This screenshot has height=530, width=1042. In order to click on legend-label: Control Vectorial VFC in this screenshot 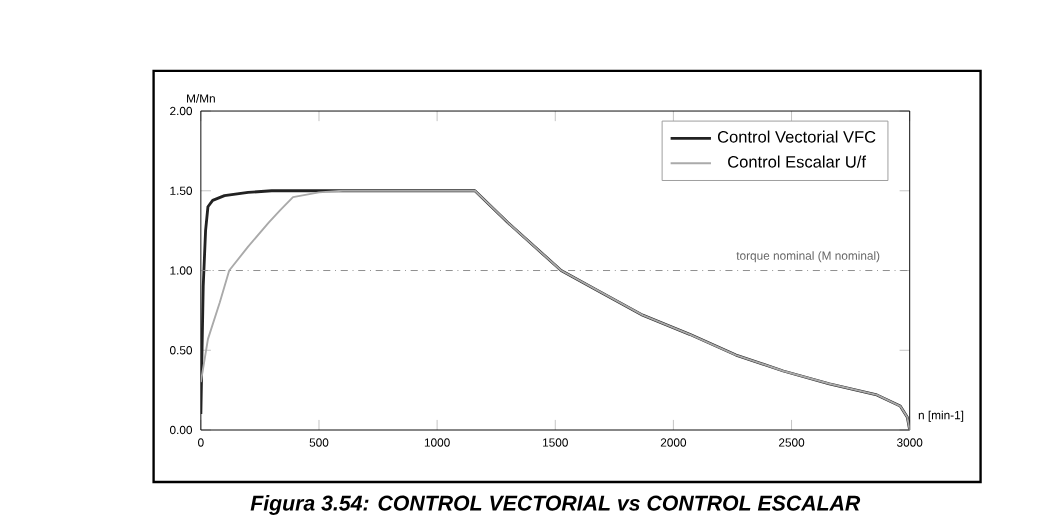, I will do `click(796, 137)`.